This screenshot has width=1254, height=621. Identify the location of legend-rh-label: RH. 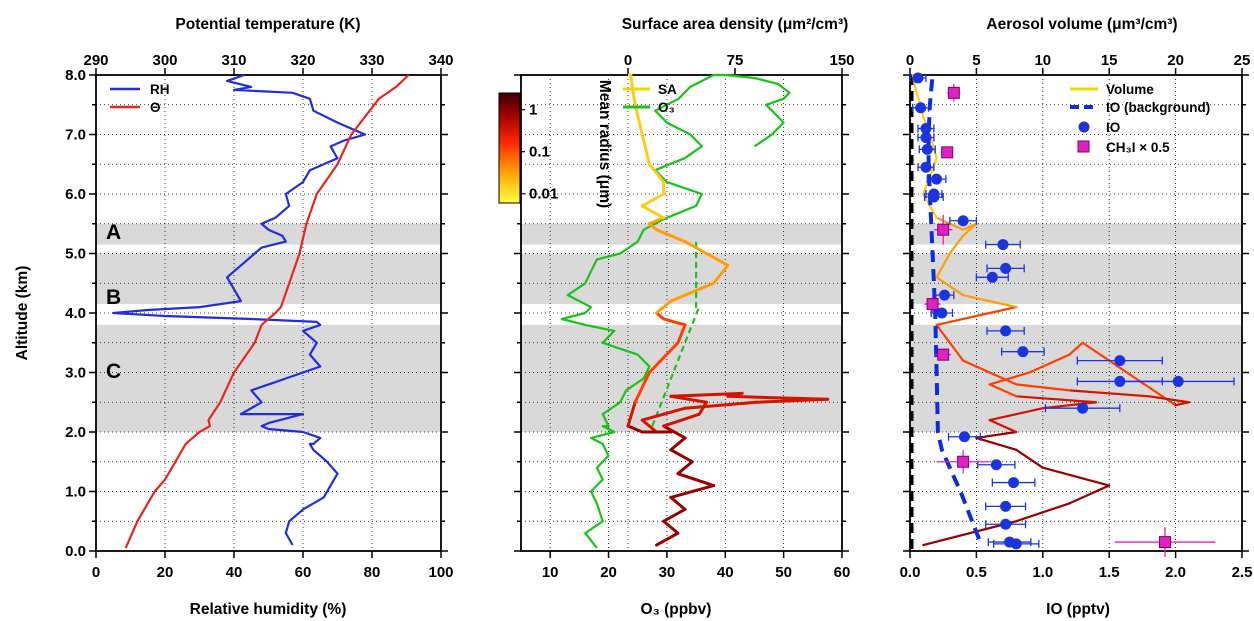
(160, 89).